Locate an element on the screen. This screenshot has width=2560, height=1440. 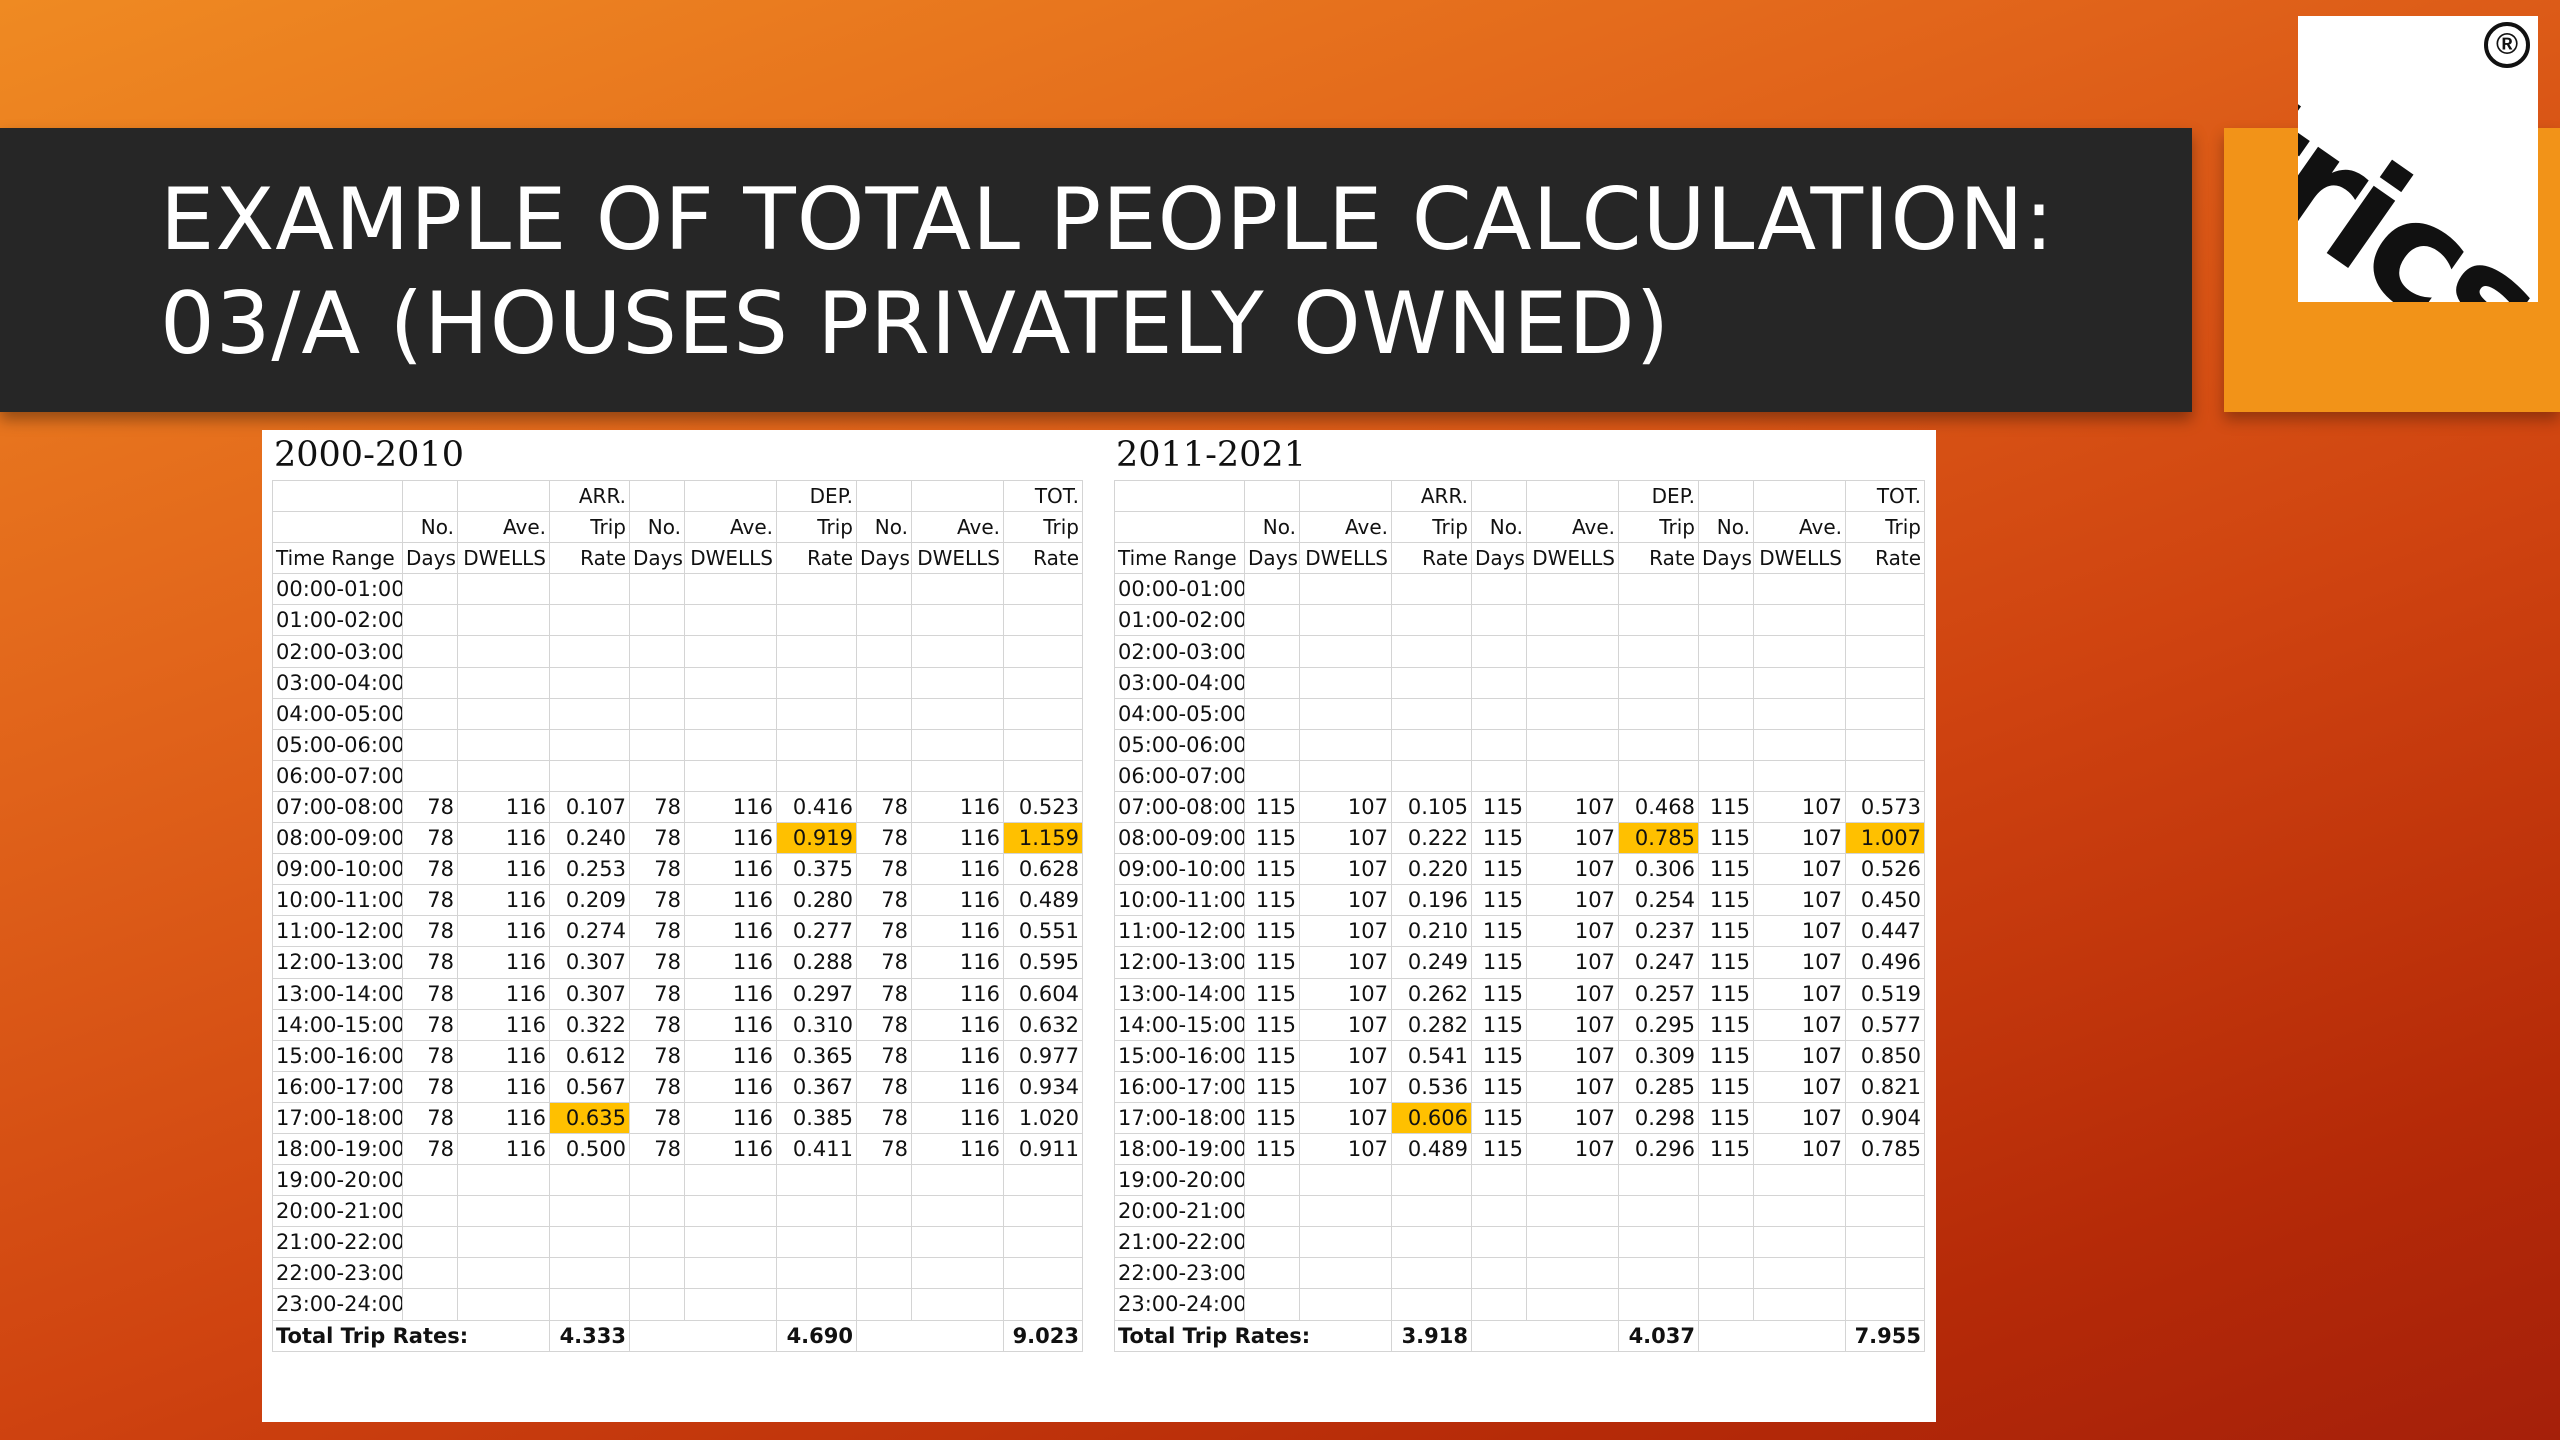
value-cell: 0.107 is located at coordinates (589, 807).